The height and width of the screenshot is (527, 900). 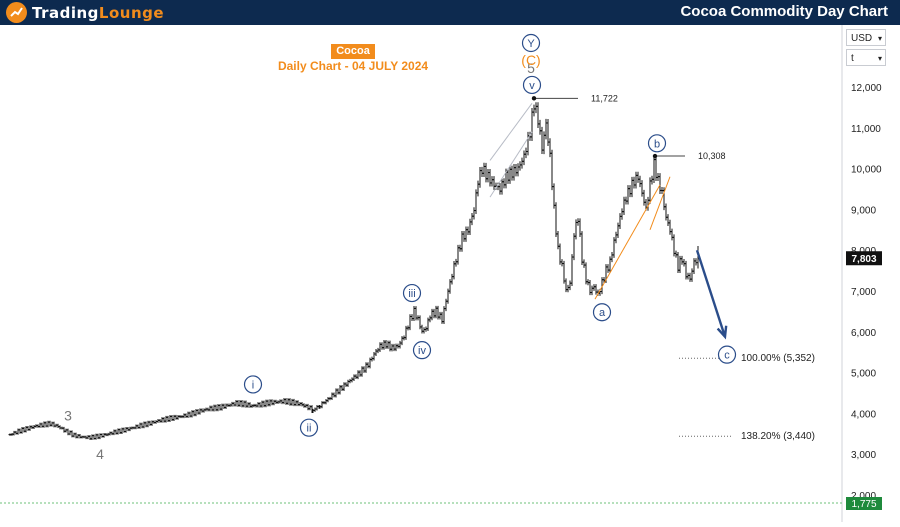 I want to click on logo-text-suffix: Lounge, so click(x=131, y=12).